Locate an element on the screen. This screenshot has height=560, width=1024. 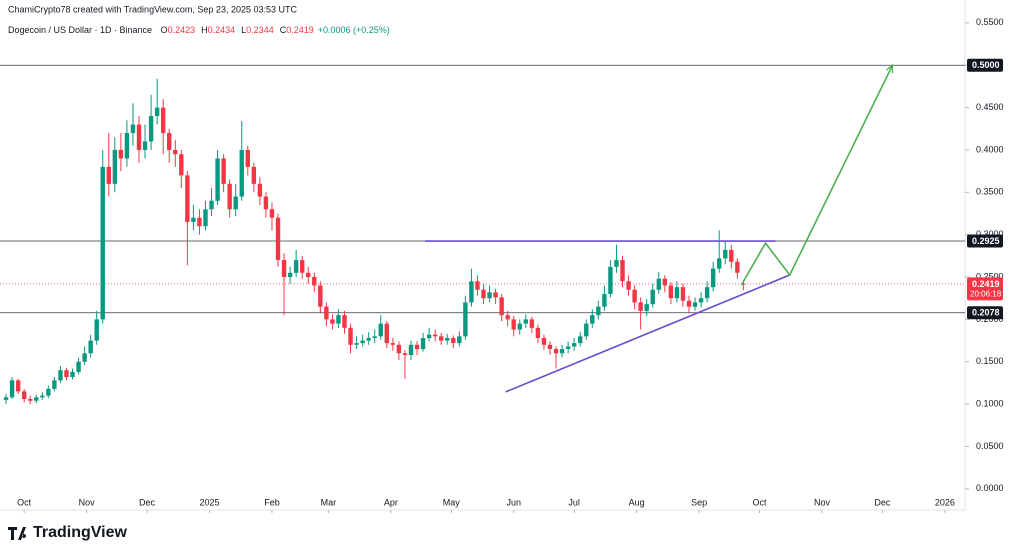
brand-name: TradingView is located at coordinates (80, 532).